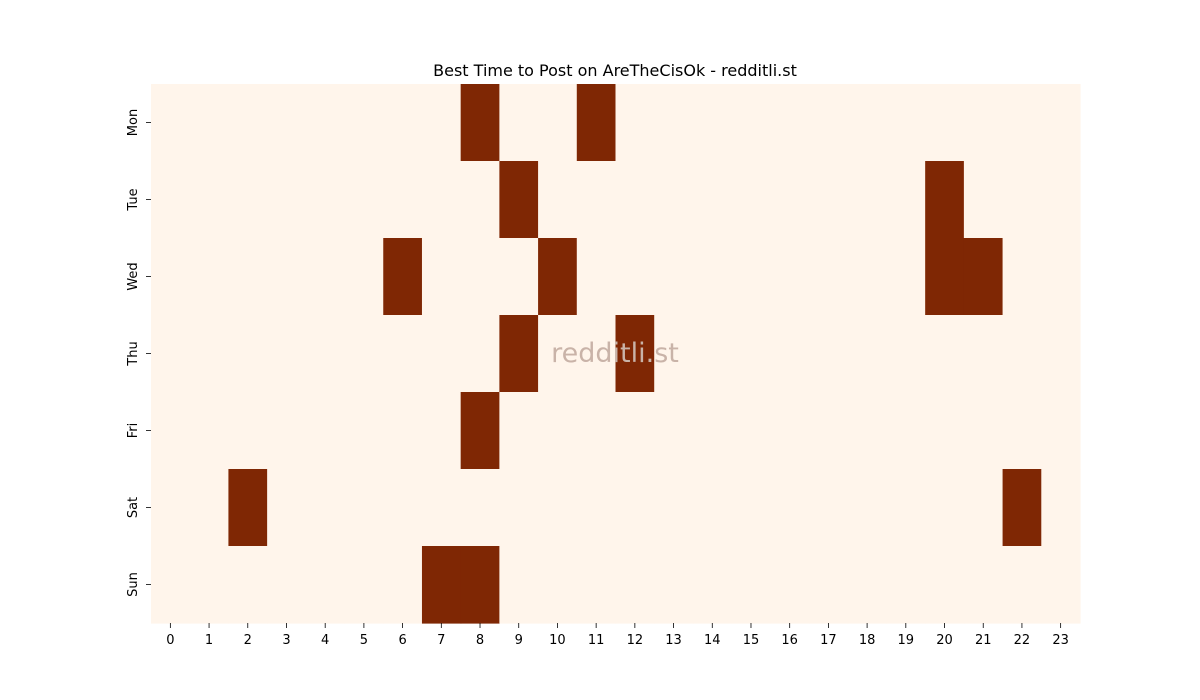 This screenshot has height=700, width=1200. I want to click on x-tick-label: 1, so click(209, 640).